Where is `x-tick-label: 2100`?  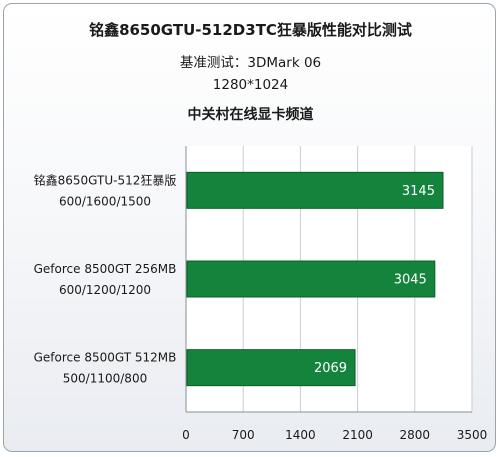 x-tick-label: 2100 is located at coordinates (357, 435).